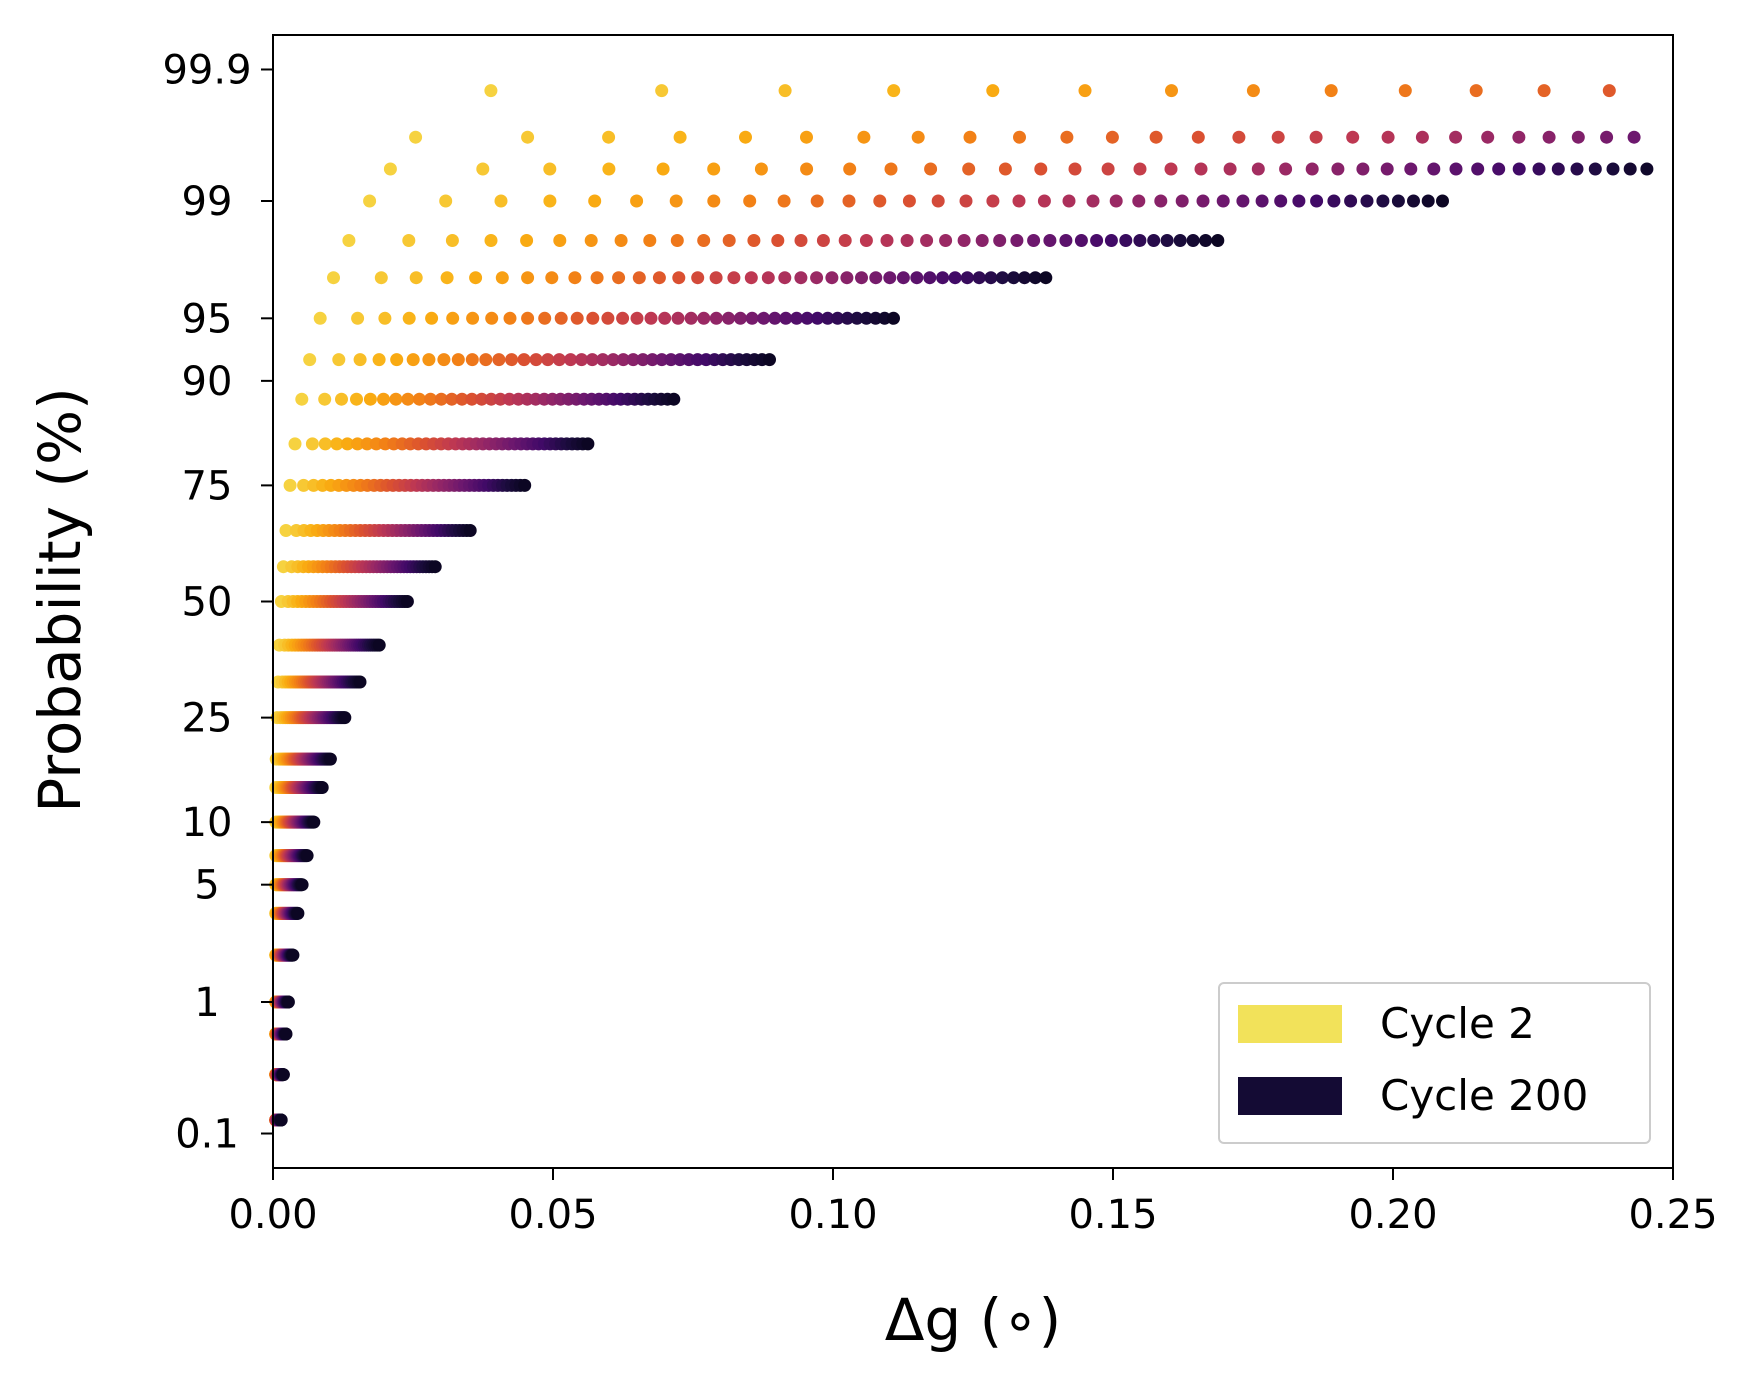  What do you see at coordinates (206, 886) in the screenshot?
I see `y-tick-label: 5` at bounding box center [206, 886].